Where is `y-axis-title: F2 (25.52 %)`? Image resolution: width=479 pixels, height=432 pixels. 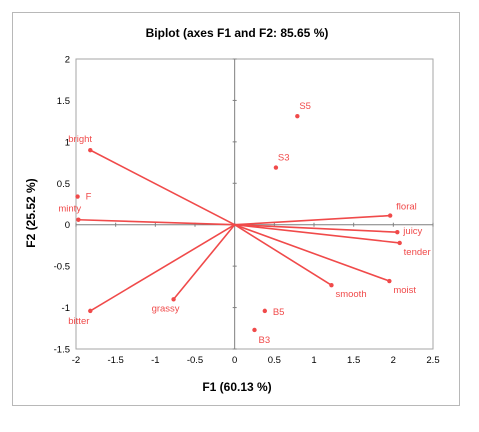
y-axis-title: F2 (25.52 %) is located at coordinates (31, 212).